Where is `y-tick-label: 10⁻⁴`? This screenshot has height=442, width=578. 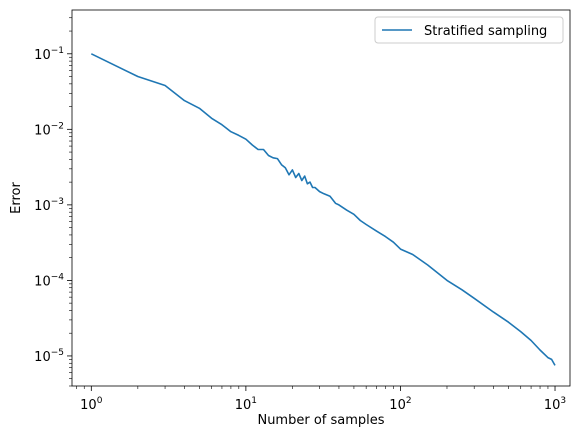 y-tick-label: 10⁻⁴ is located at coordinates (49, 280).